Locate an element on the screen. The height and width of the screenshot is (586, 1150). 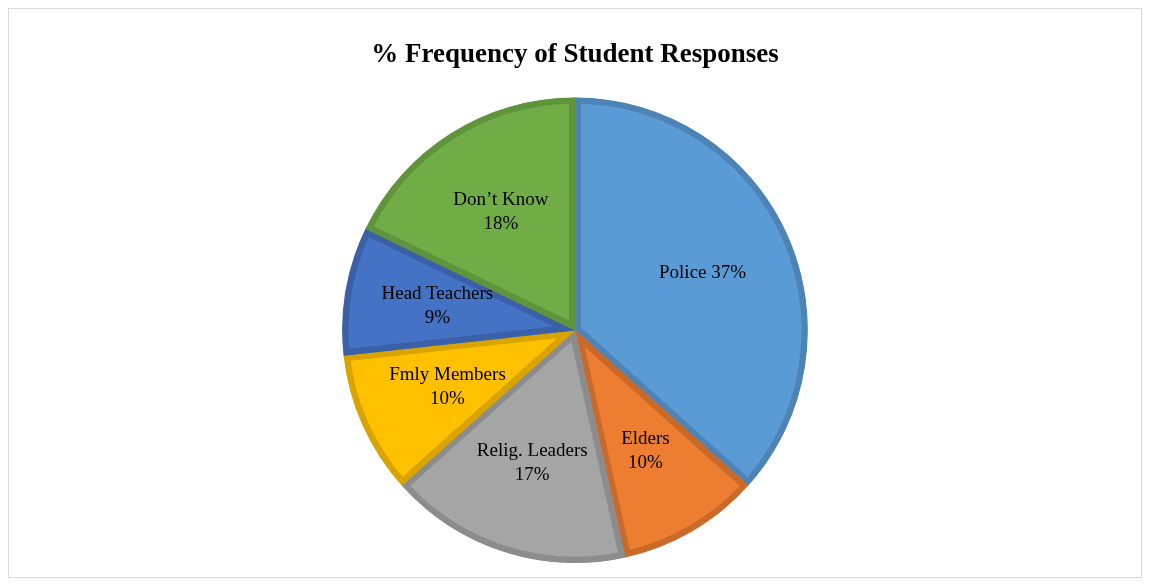
data-label: 9% is located at coordinates (437, 317).